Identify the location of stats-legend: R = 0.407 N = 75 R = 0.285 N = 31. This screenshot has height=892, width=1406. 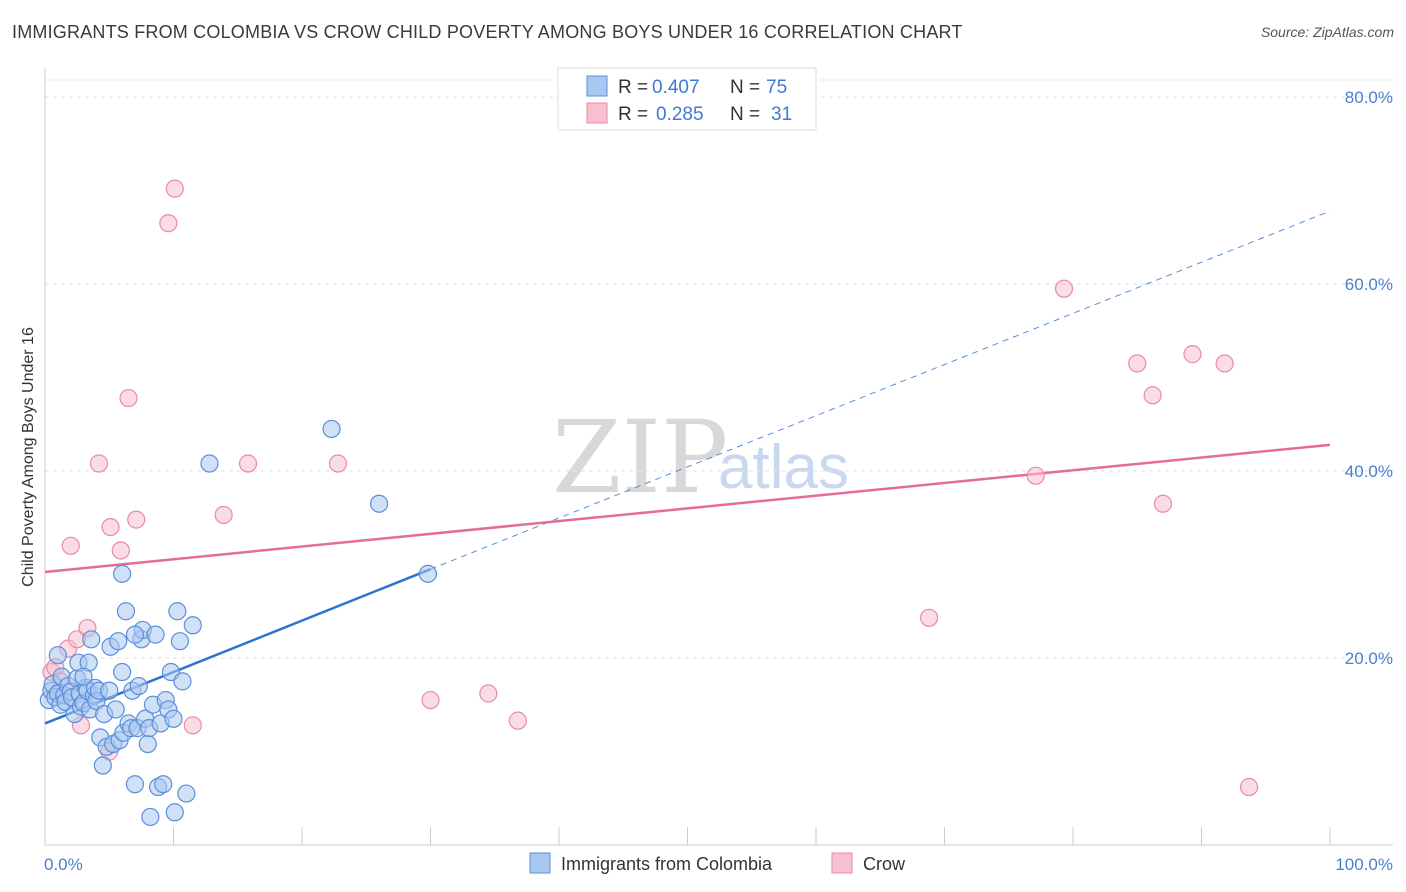
(687, 99).